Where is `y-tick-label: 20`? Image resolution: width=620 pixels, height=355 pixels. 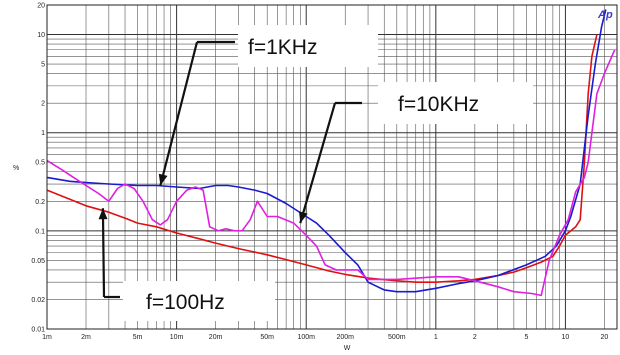 y-tick-label: 20 is located at coordinates (41, 6).